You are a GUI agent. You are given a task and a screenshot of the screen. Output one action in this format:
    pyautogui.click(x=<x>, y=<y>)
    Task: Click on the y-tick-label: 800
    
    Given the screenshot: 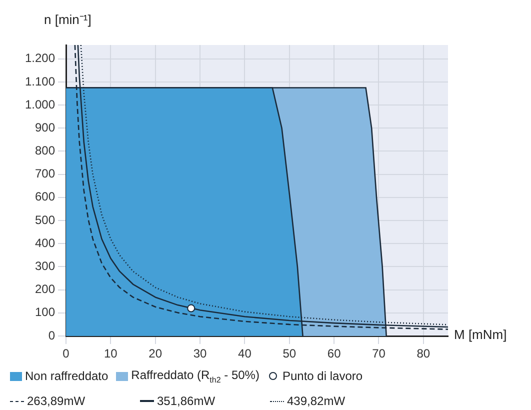 What is the action you would take?
    pyautogui.click(x=45, y=151)
    